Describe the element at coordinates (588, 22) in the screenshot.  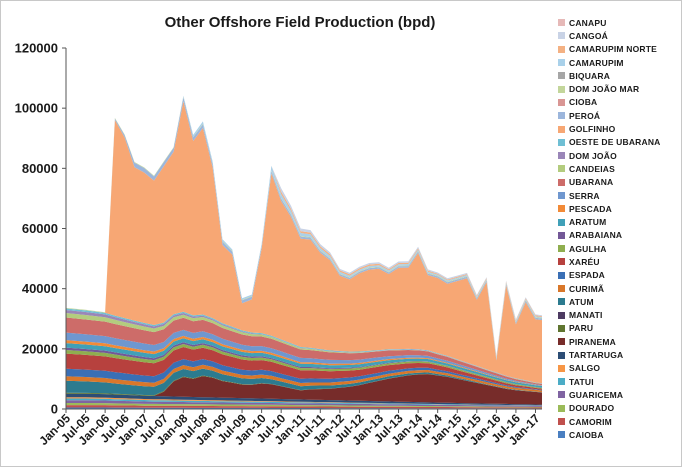
I see `legend-label: CANAPU` at that location.